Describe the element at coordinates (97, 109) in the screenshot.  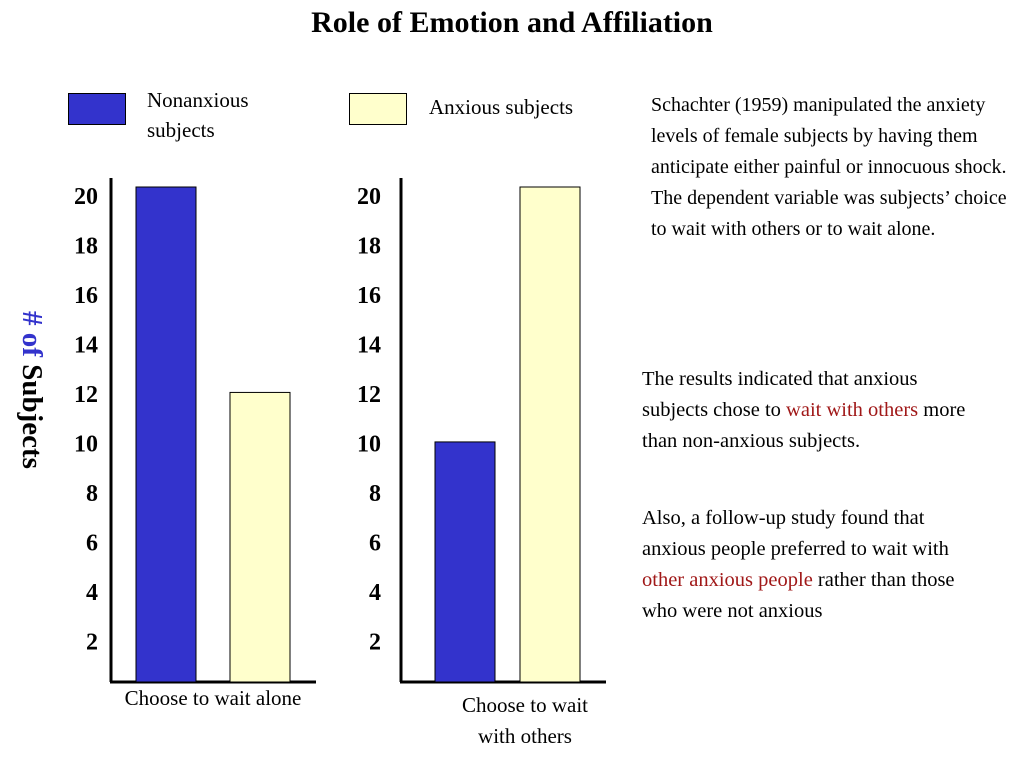
I see `legend-swatch-nonanxious` at that location.